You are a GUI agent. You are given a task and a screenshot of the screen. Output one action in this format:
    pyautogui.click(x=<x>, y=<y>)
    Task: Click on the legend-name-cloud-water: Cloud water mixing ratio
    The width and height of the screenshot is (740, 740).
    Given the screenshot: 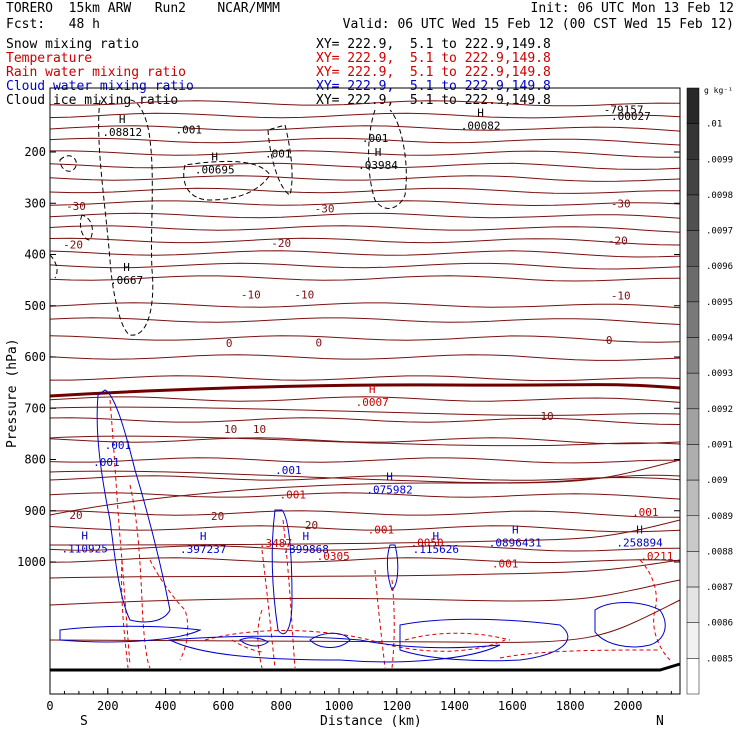 What is the action you would take?
    pyautogui.click(x=100, y=86)
    